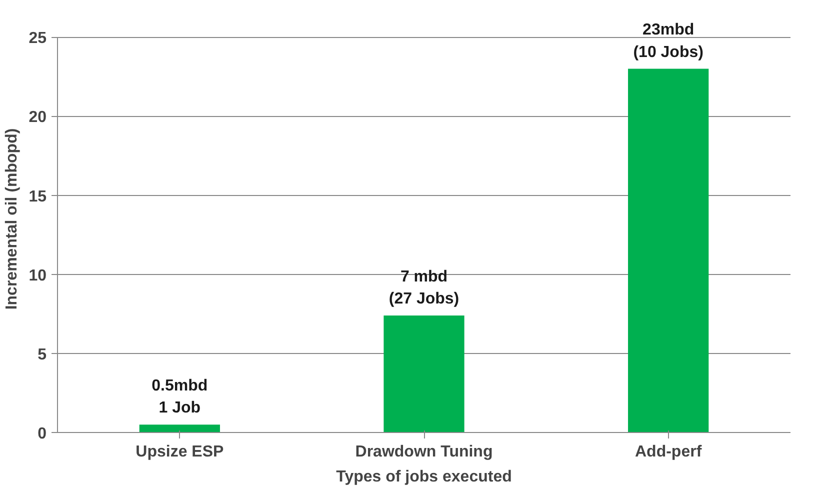 The image size is (829, 492). I want to click on y-tick-label: 5, so click(42, 355).